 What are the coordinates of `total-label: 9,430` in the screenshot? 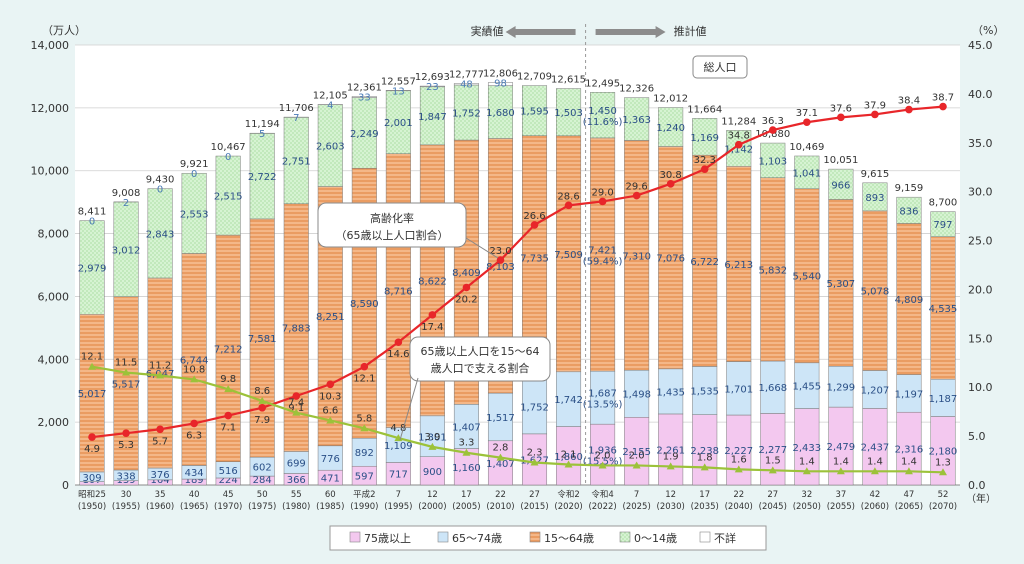 It's located at (160, 180).